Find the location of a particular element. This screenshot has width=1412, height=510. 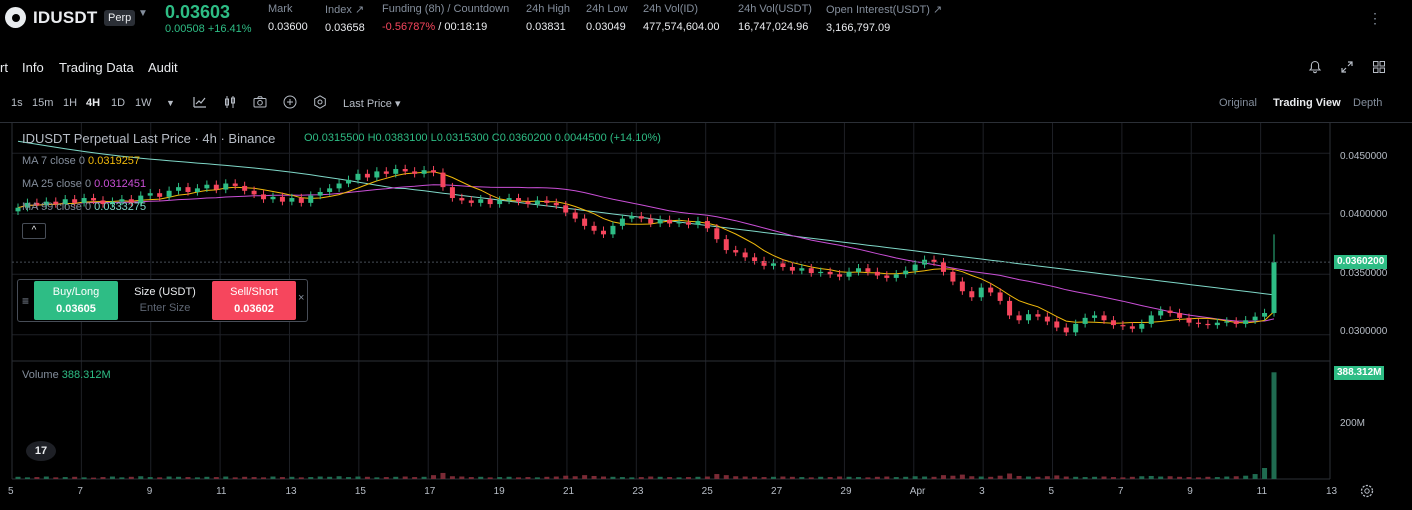

stat-value: 3,166,797.09 is located at coordinates (858, 28).